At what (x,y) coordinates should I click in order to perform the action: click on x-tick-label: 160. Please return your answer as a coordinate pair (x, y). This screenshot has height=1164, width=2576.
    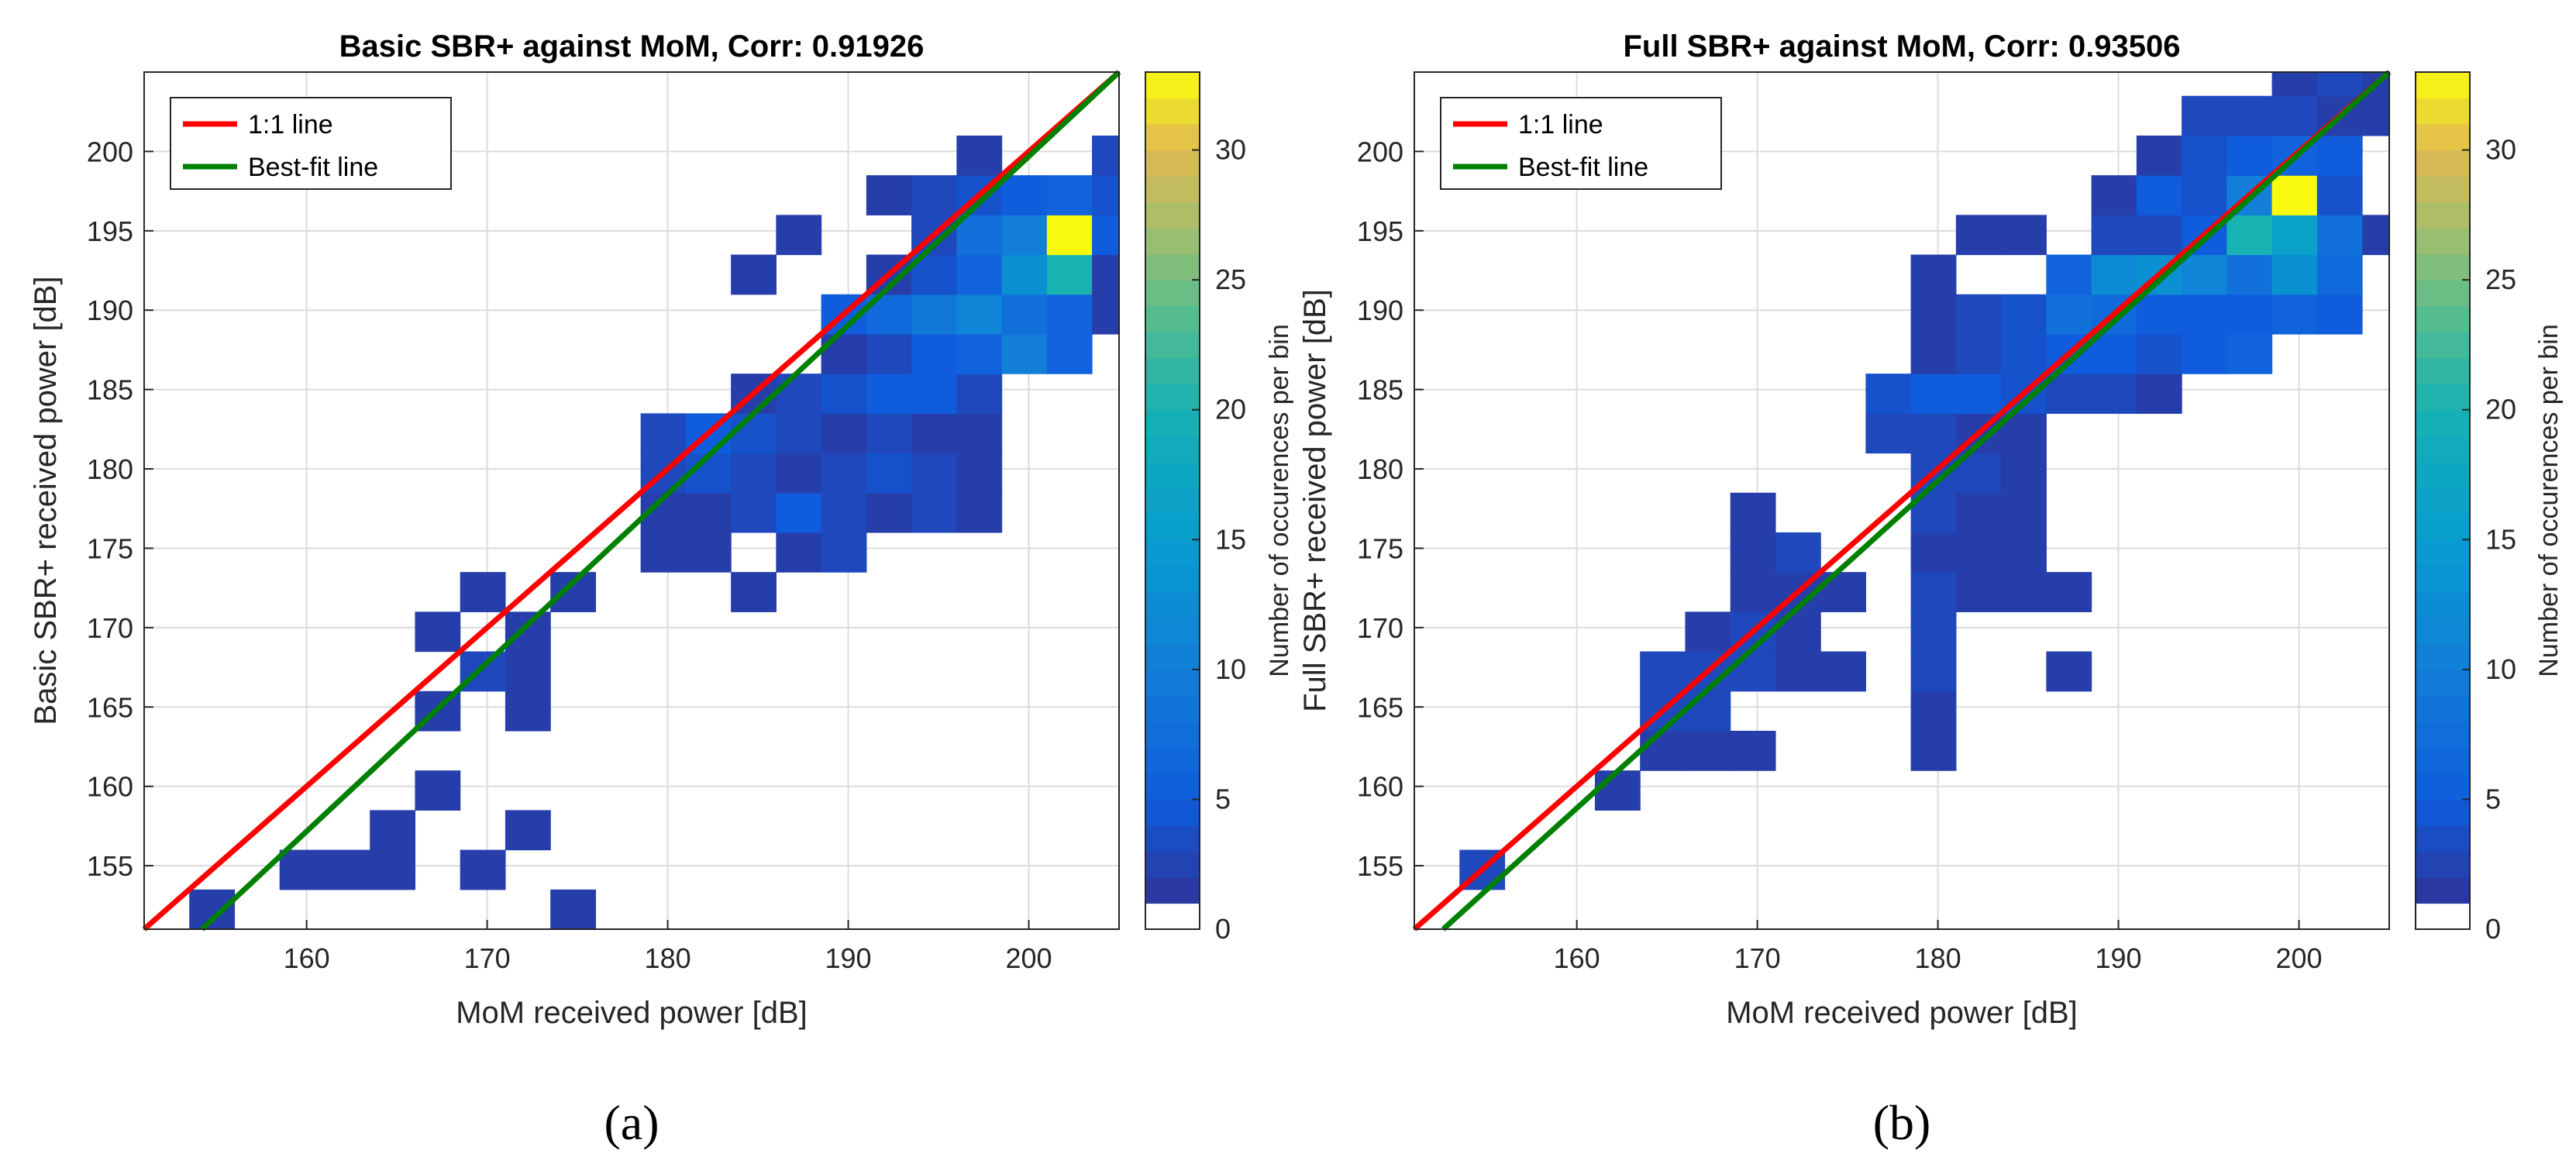
    Looking at the image, I should click on (1577, 958).